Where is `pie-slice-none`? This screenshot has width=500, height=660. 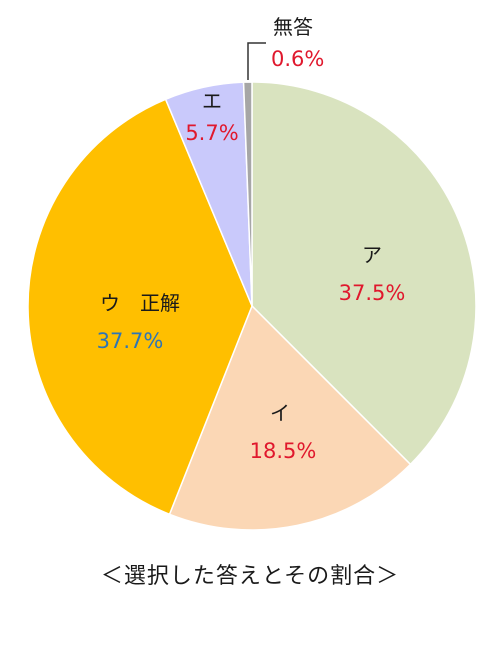 pie-slice-none is located at coordinates (247, 194).